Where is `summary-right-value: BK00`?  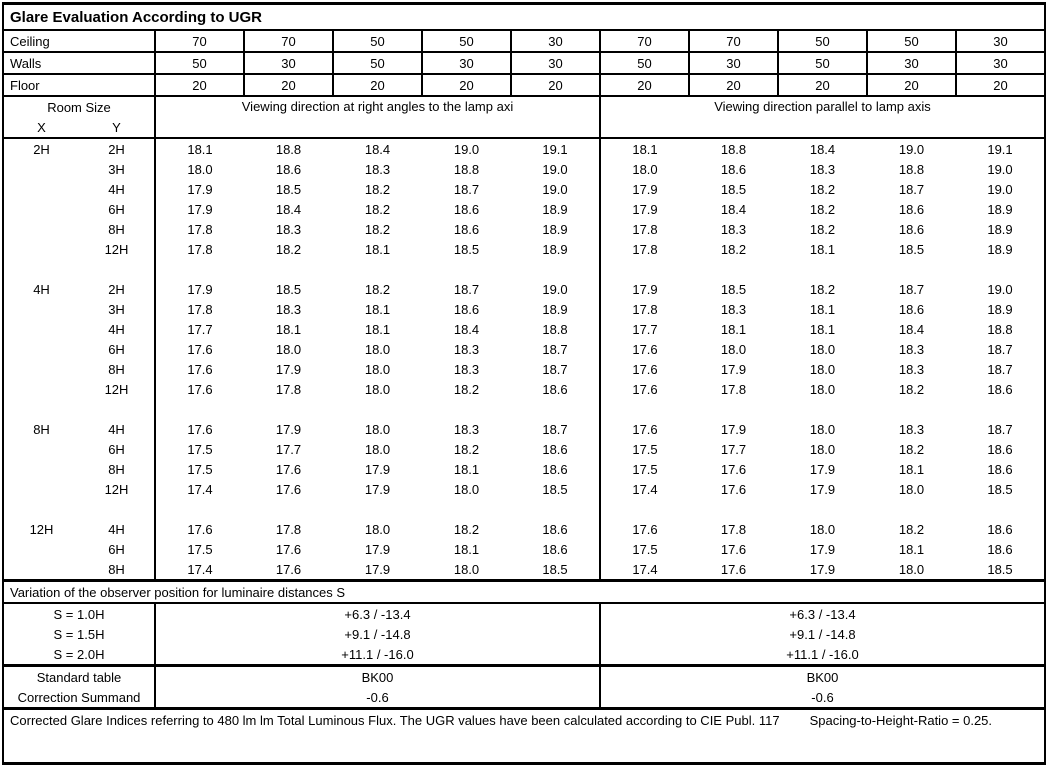 summary-right-value: BK00 is located at coordinates (822, 675).